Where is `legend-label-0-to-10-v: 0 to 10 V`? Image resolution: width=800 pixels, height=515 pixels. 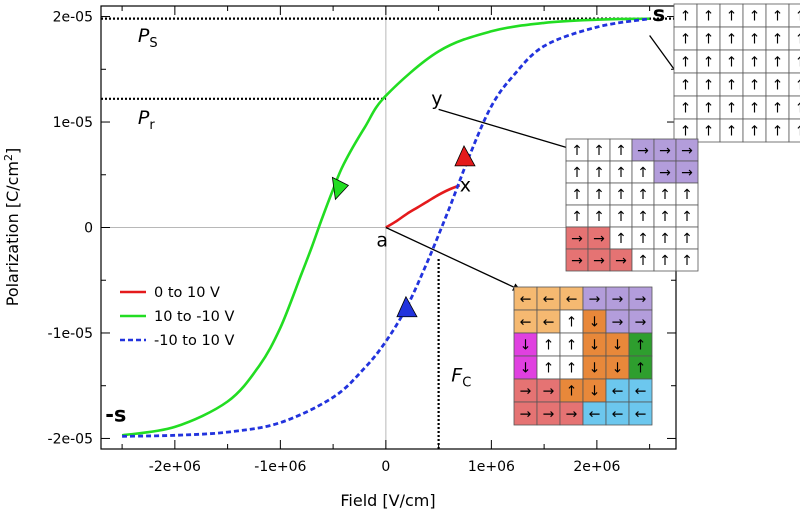 legend-label-0-to-10-v: 0 to 10 V is located at coordinates (187, 293).